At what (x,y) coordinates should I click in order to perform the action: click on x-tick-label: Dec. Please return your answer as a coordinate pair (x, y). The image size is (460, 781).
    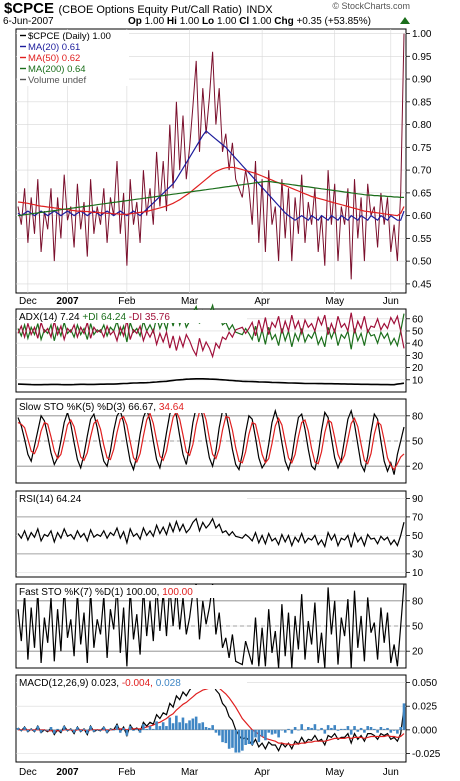
    Looking at the image, I should click on (28, 772).